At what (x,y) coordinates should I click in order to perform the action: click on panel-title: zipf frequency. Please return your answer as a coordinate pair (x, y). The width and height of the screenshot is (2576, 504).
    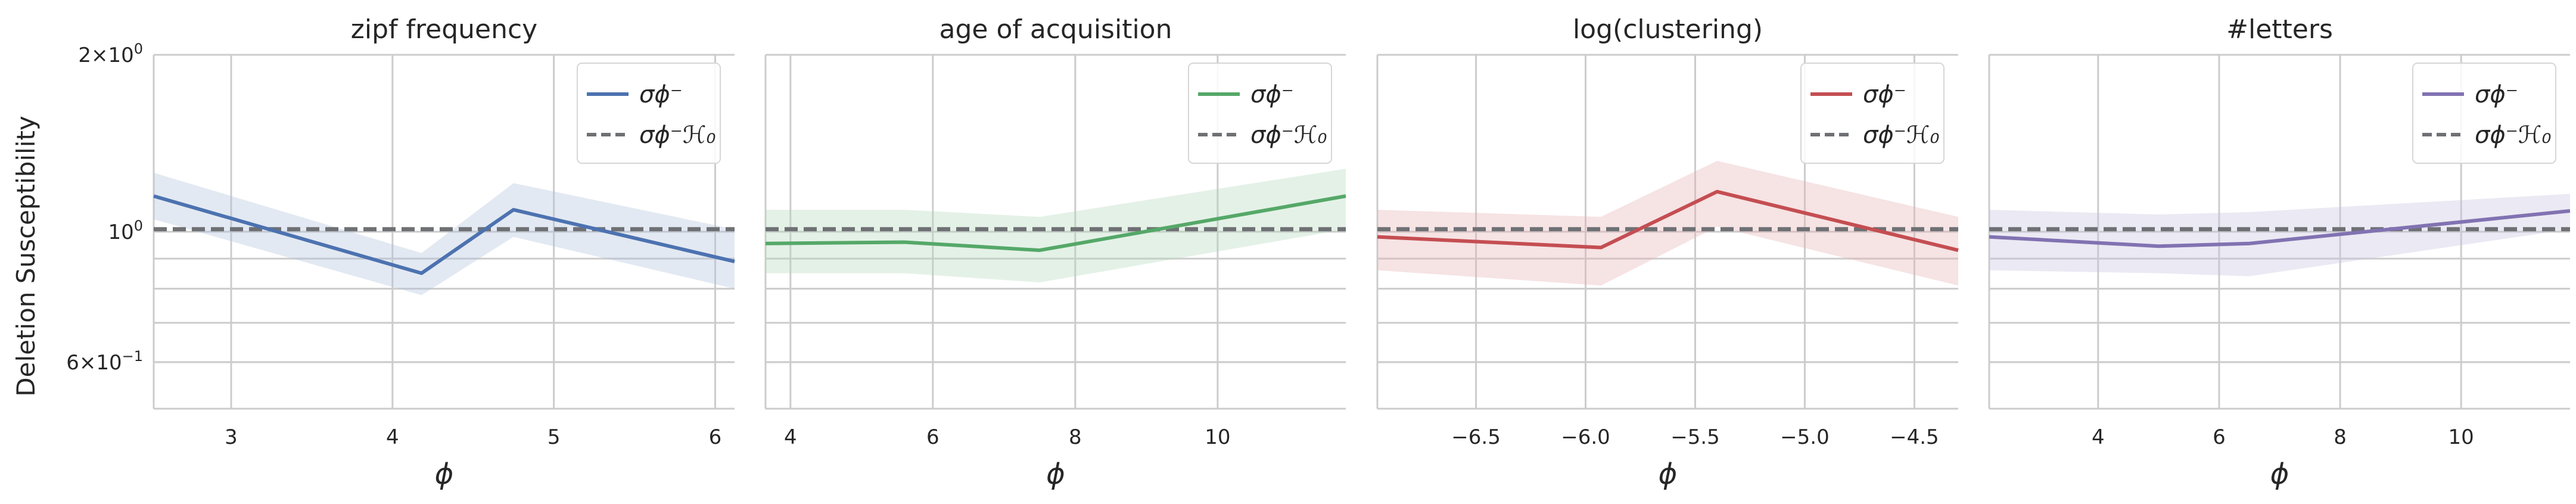
    Looking at the image, I should click on (444, 29).